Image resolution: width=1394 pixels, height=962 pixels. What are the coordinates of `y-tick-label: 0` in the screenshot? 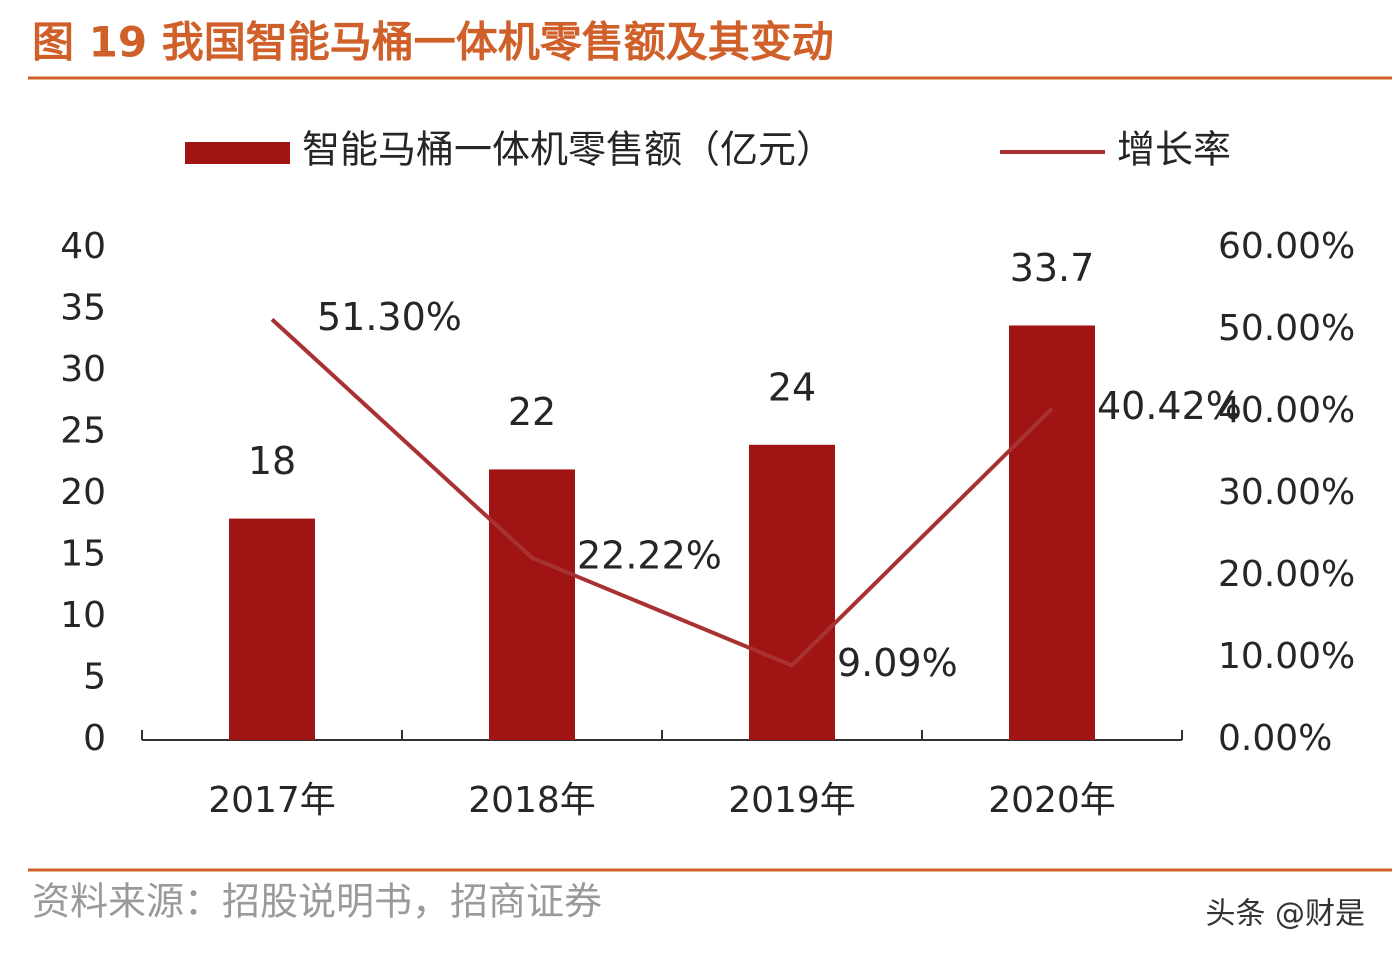 It's located at (94, 738).